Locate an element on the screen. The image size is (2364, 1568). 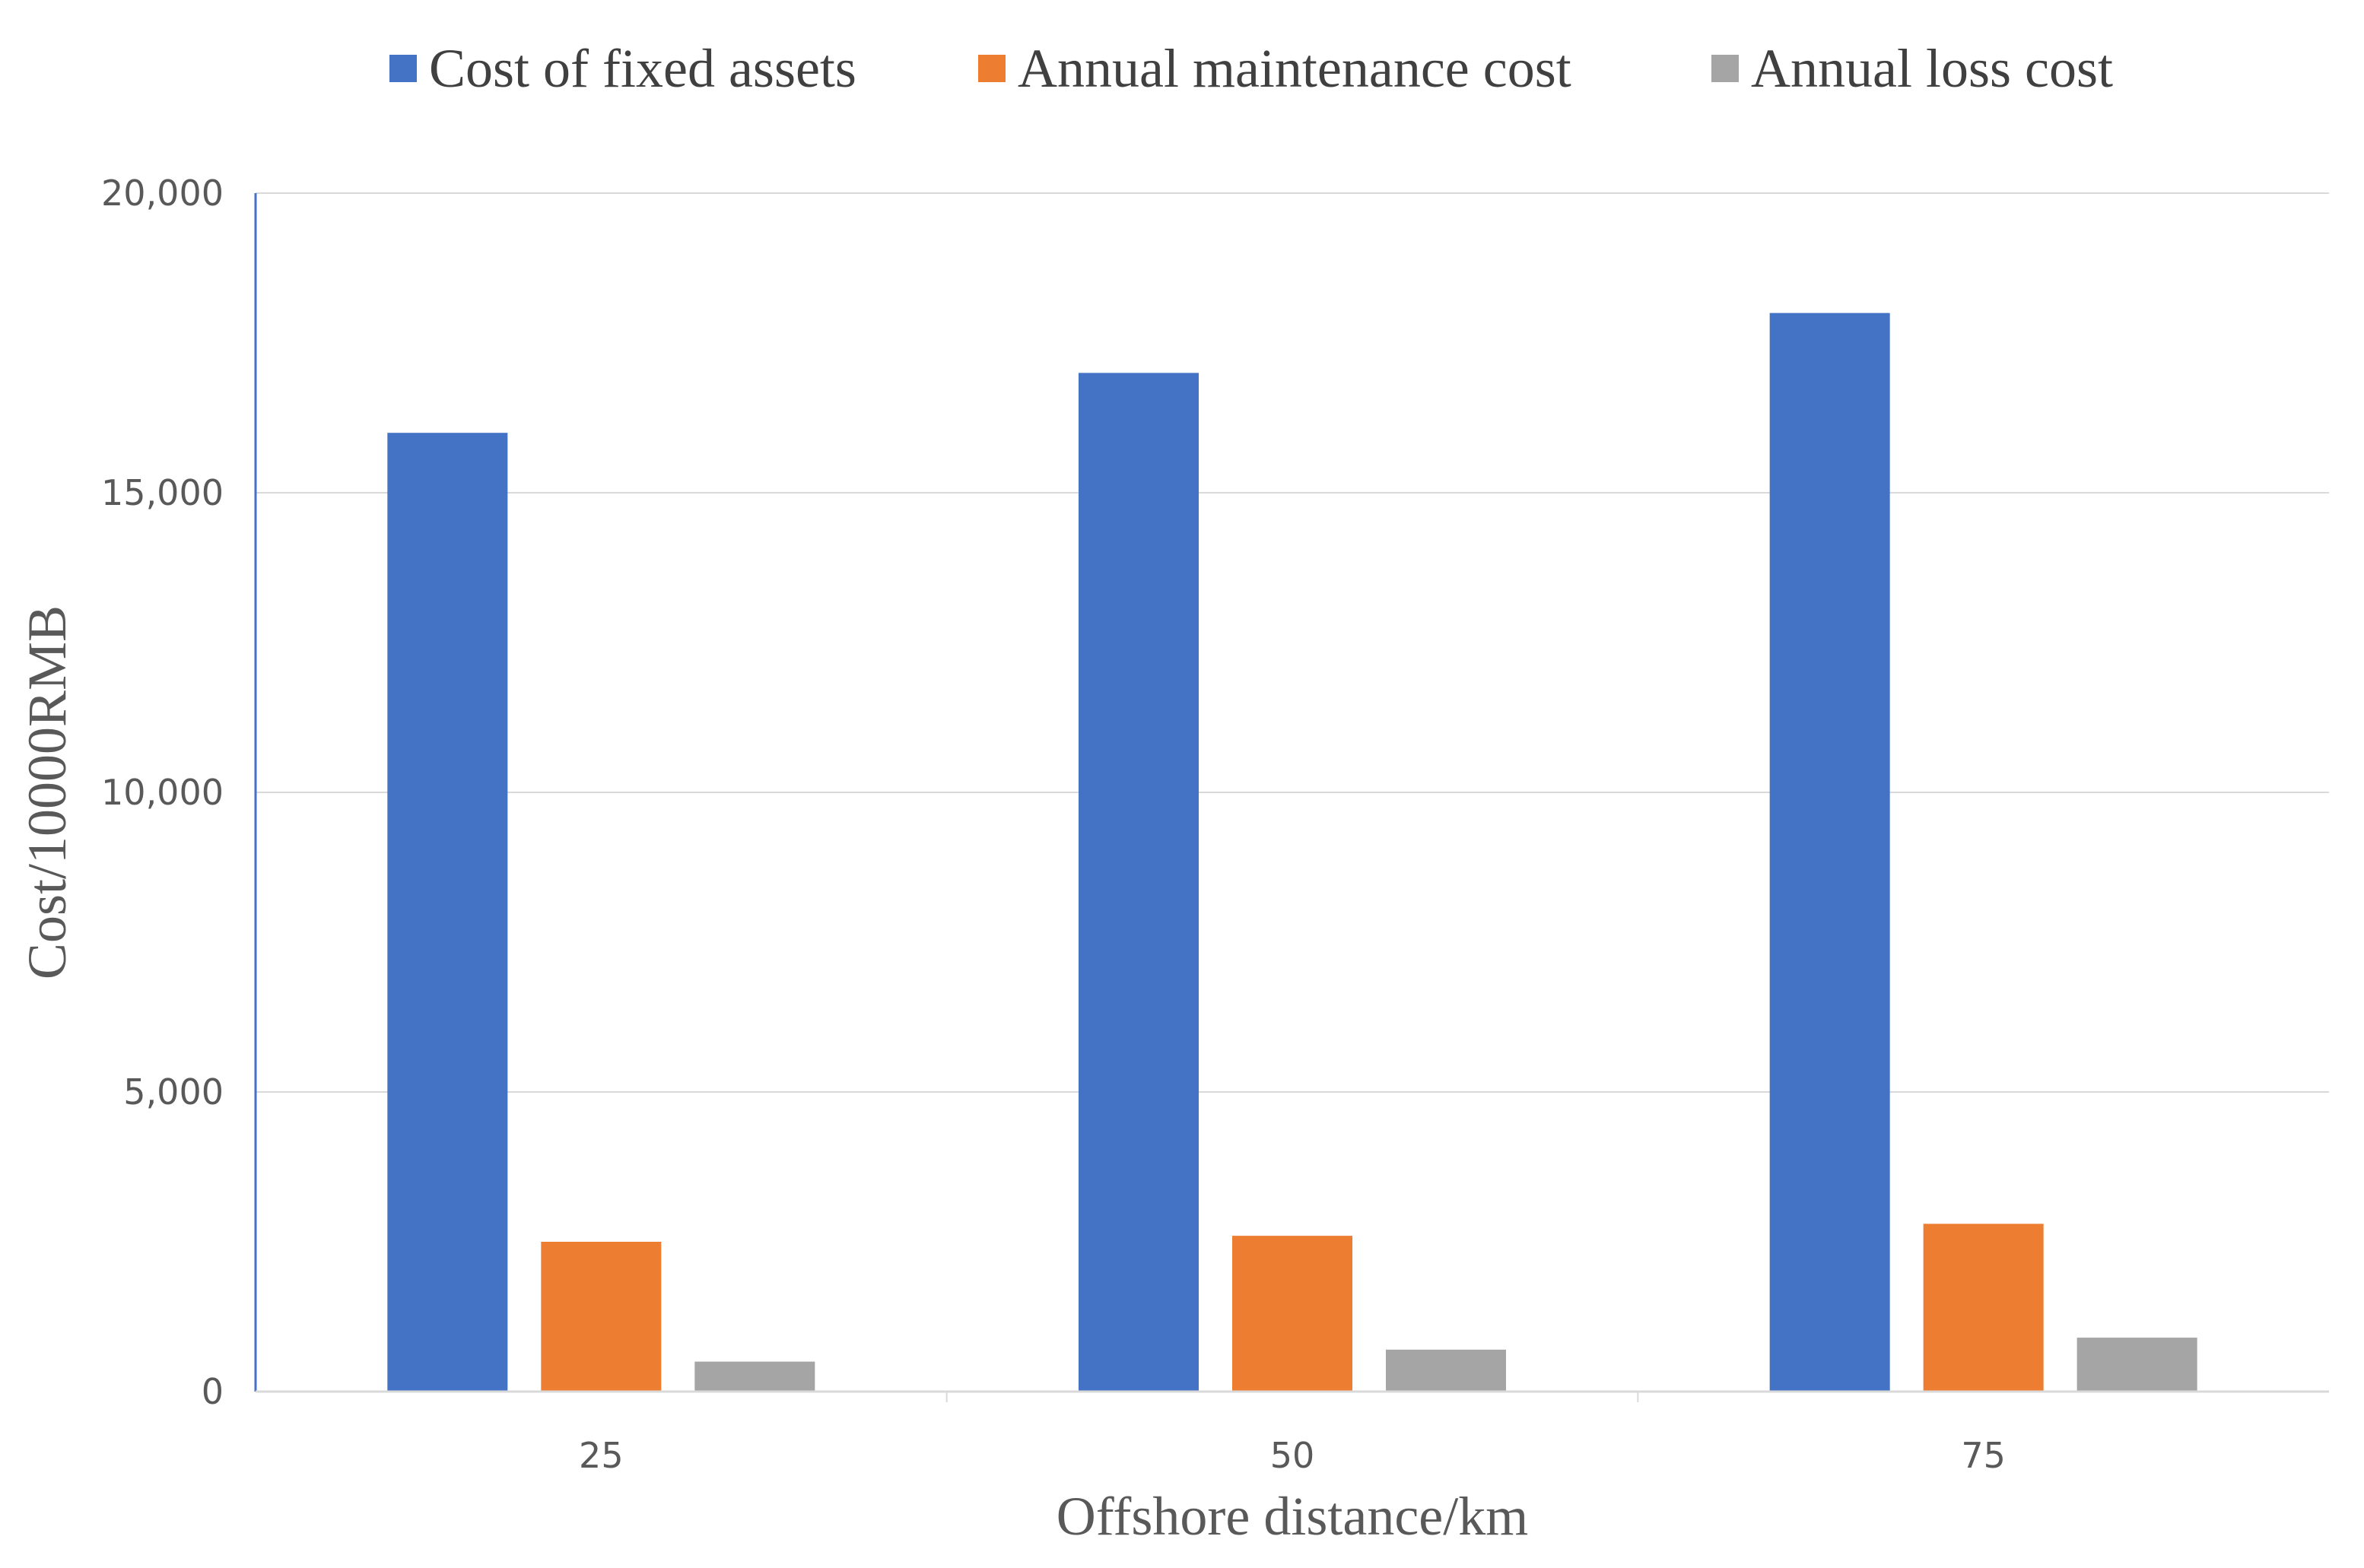
legend-label: Cost of fixed assets is located at coordinates (643, 68).